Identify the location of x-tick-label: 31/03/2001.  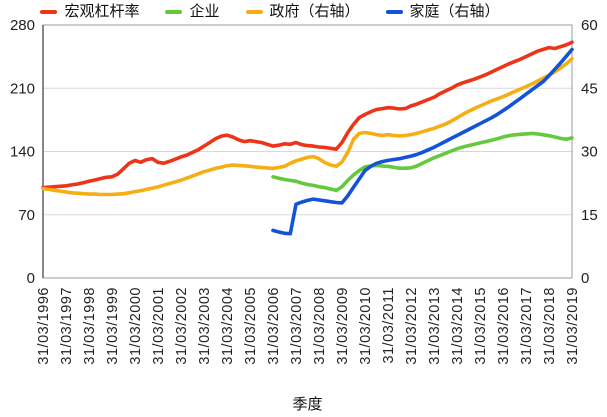
(159, 326).